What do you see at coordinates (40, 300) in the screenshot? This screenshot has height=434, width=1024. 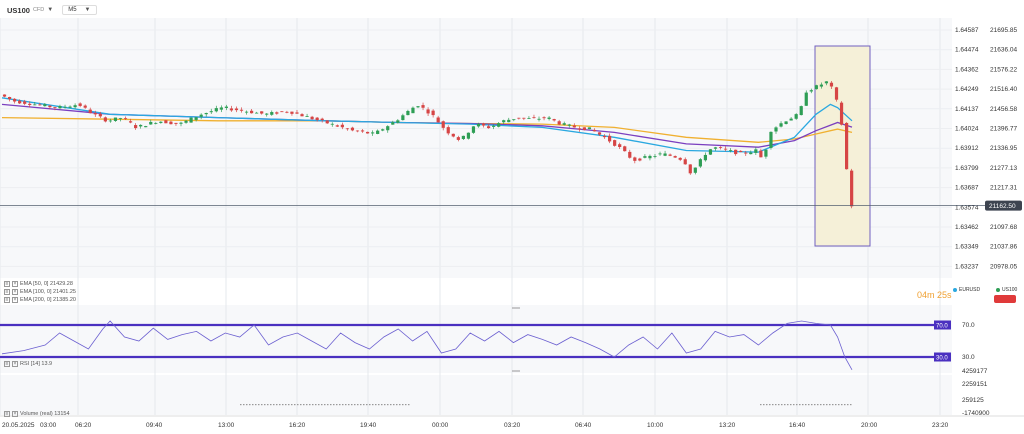 I see `legend-ema200: ≡ × EMA [200, 0] 21385.20` at bounding box center [40, 300].